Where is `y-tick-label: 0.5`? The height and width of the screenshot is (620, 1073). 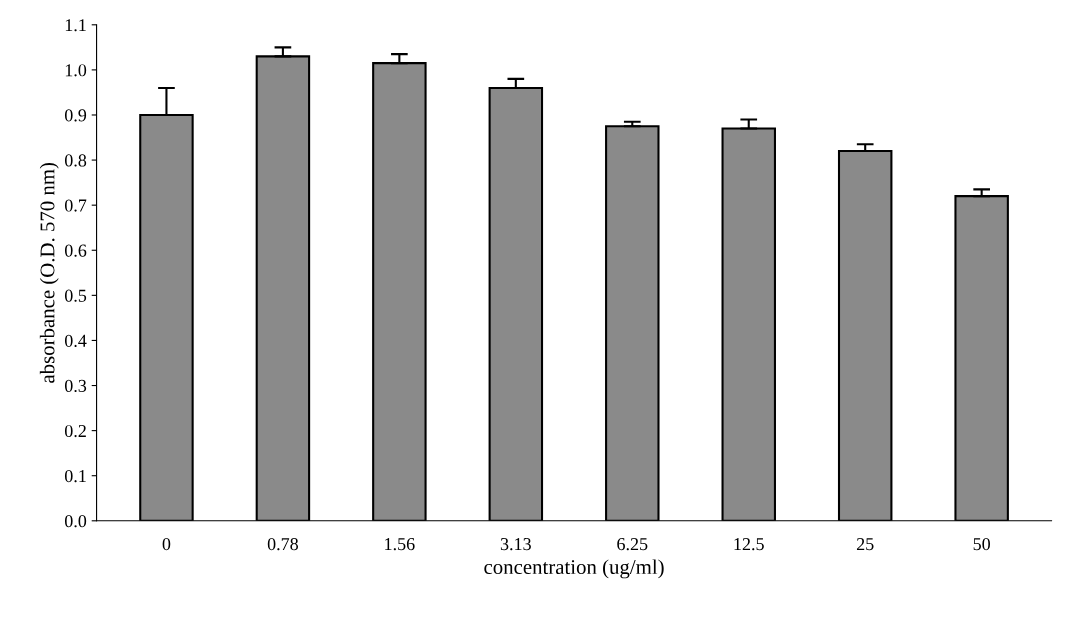
y-tick-label: 0.5 is located at coordinates (75, 295).